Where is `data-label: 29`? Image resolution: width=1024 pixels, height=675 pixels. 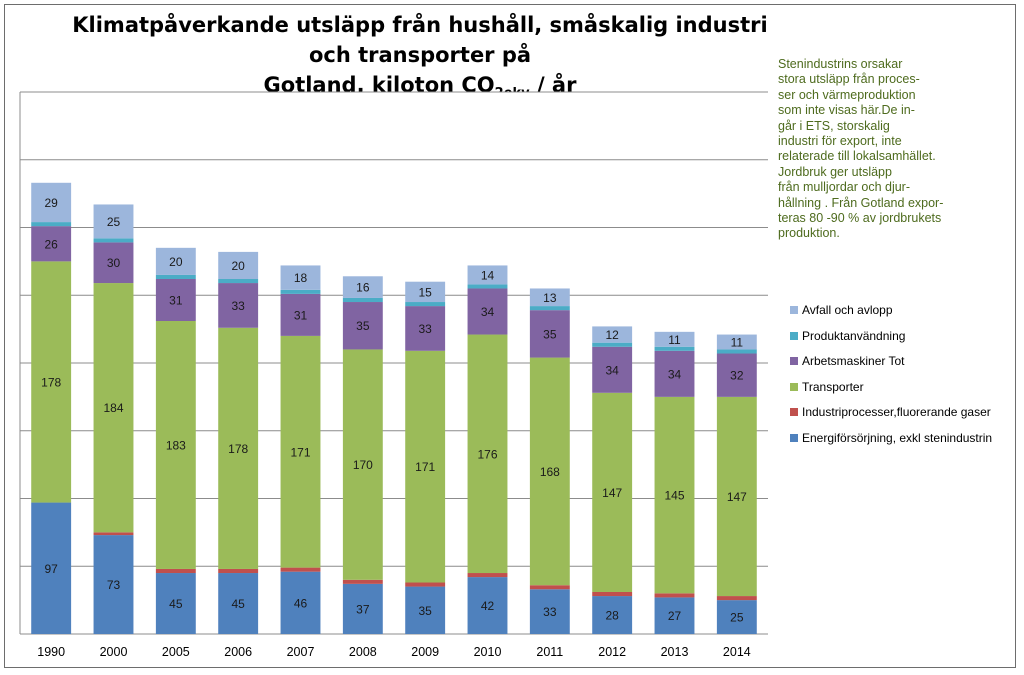
data-label: 29 is located at coordinates (51, 203).